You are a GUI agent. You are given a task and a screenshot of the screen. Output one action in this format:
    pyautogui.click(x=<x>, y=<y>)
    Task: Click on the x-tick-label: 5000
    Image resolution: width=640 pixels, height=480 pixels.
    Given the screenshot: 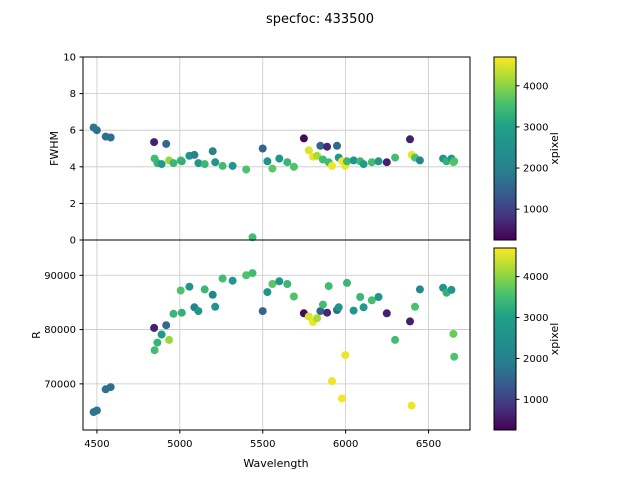 What is the action you would take?
    pyautogui.click(x=179, y=444)
    